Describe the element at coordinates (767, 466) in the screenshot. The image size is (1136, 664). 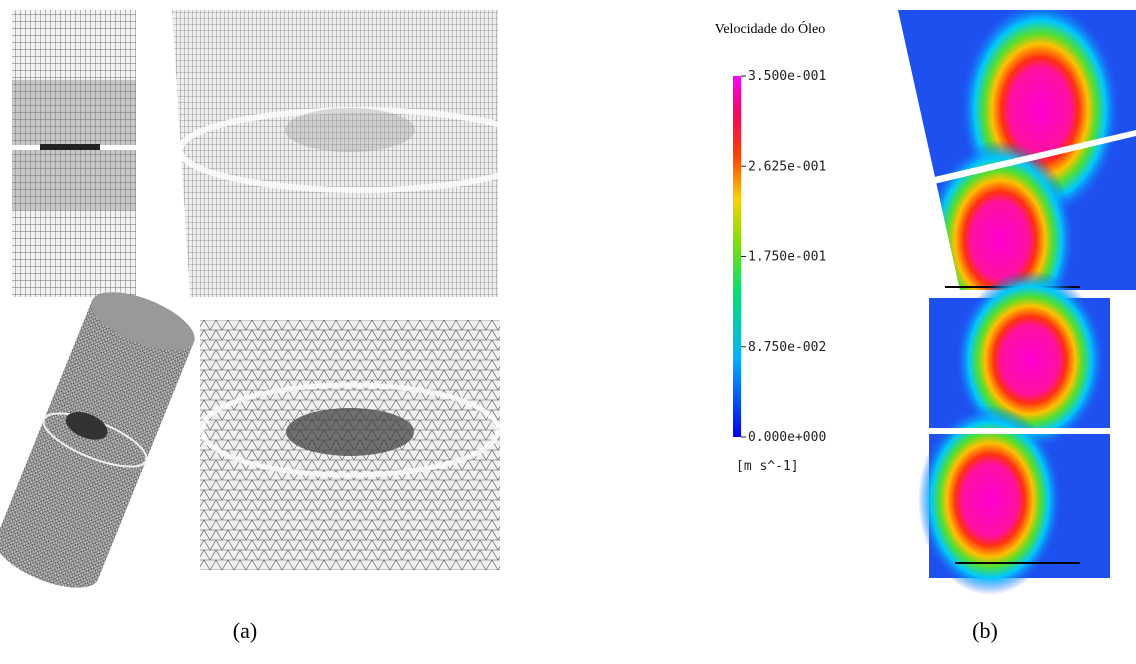
I see `colorbar-unit: [m s^-1]` at that location.